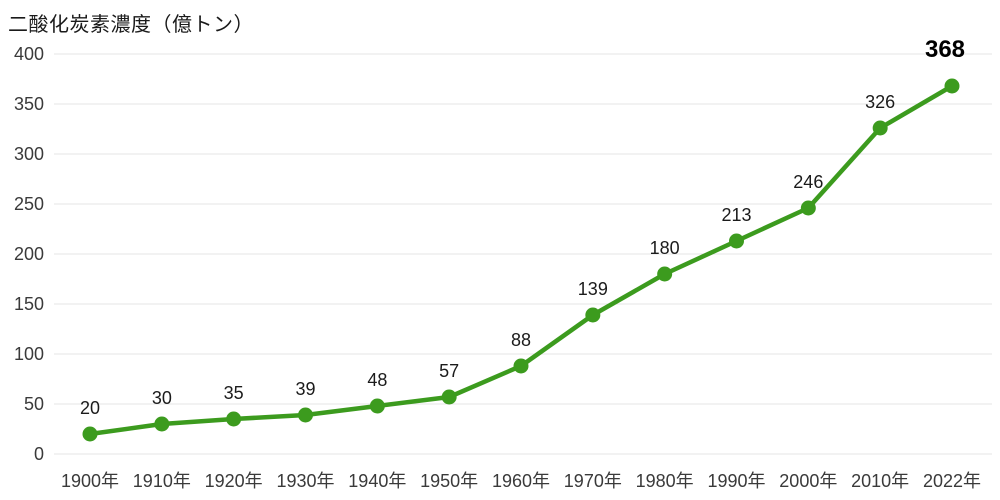  Describe the element at coordinates (449, 371) in the screenshot. I see `data-label: 57` at that location.